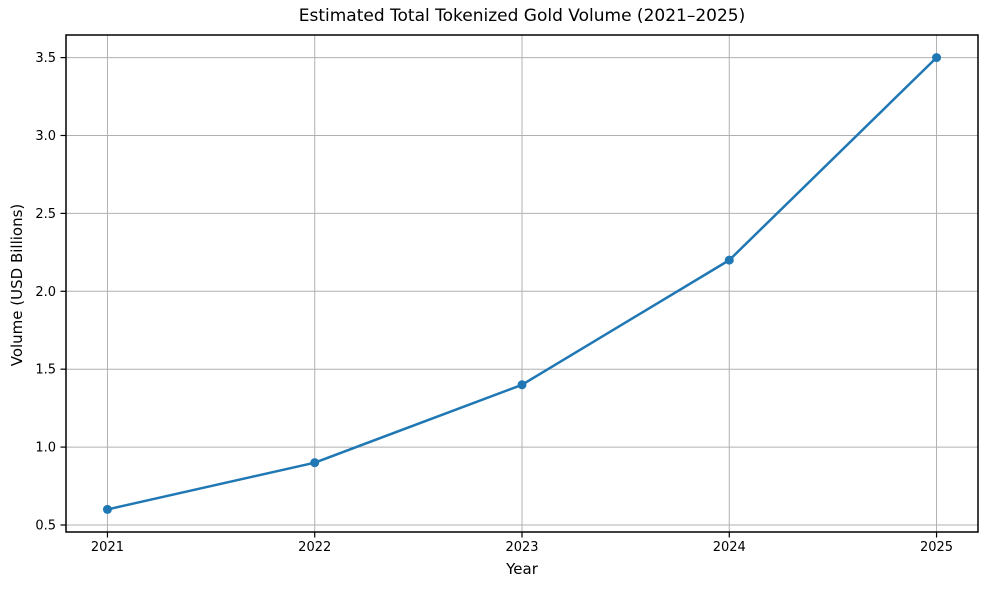 This screenshot has width=989, height=590. I want to click on y-tick-label: 3.5, so click(45, 58).